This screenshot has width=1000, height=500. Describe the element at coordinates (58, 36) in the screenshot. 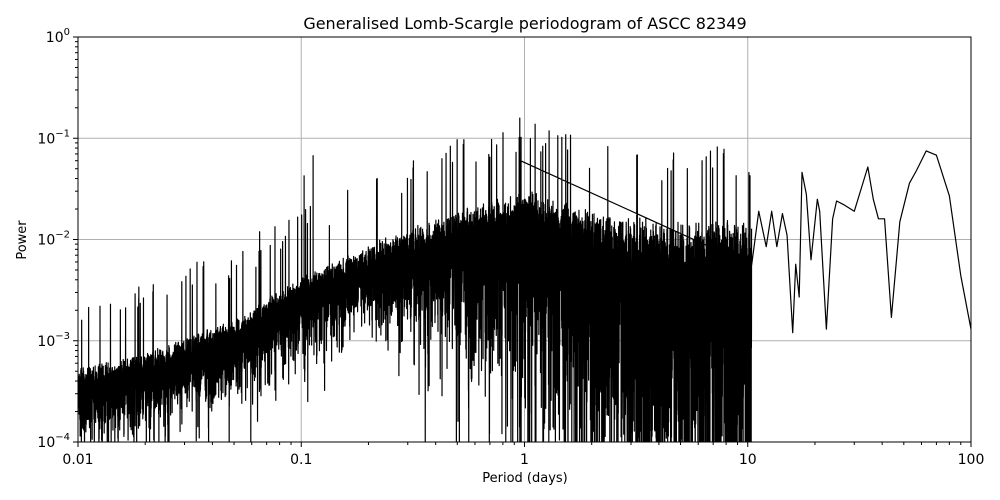

I see `y-tick-label: 10⁰` at that location.